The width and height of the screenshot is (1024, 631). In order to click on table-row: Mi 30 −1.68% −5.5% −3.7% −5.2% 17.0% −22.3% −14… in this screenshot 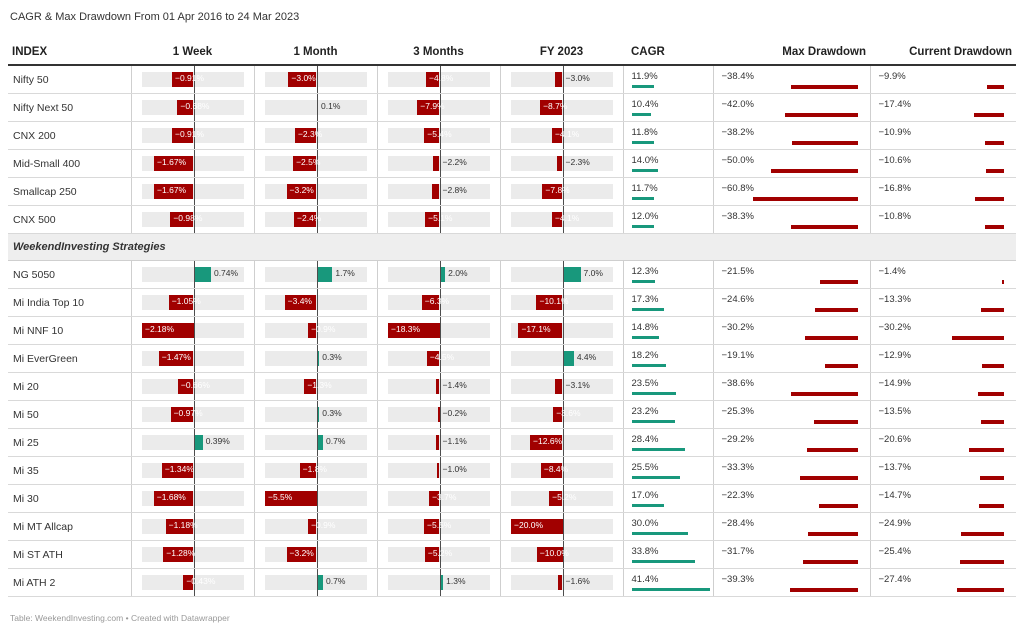, I will do `click(512, 498)`.